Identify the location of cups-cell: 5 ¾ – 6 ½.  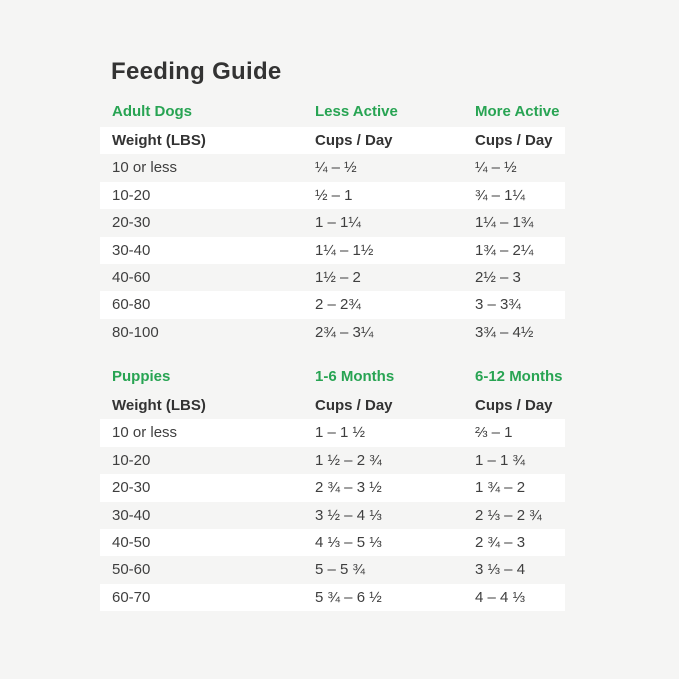
(348, 597).